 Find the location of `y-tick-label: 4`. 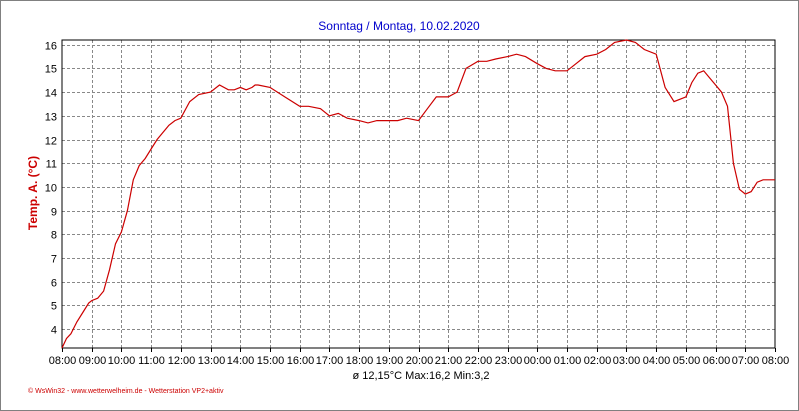

y-tick-label: 4 is located at coordinates (54, 331).